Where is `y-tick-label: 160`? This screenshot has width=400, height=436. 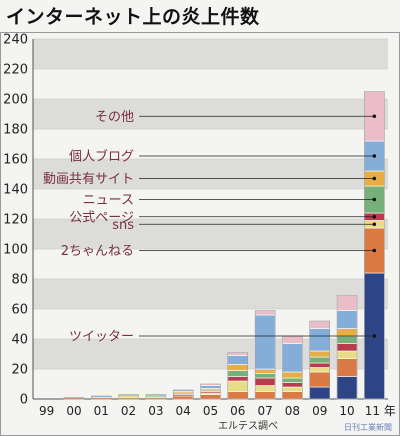
y-tick-label: 160 is located at coordinates (15, 160).